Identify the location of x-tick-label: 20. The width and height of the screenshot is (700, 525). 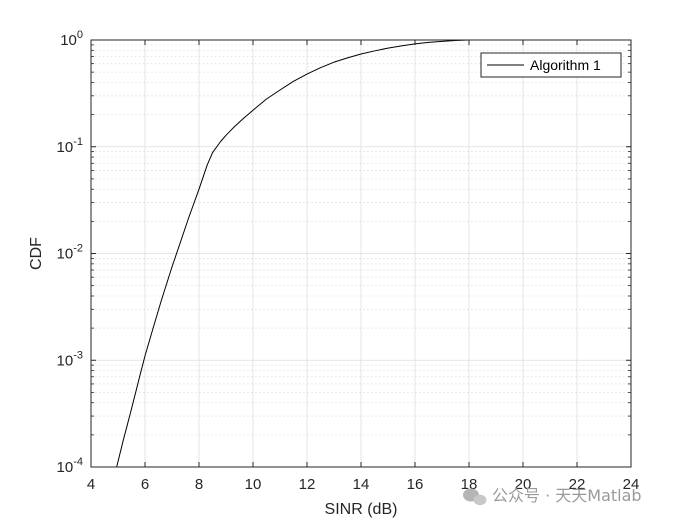
(523, 484).